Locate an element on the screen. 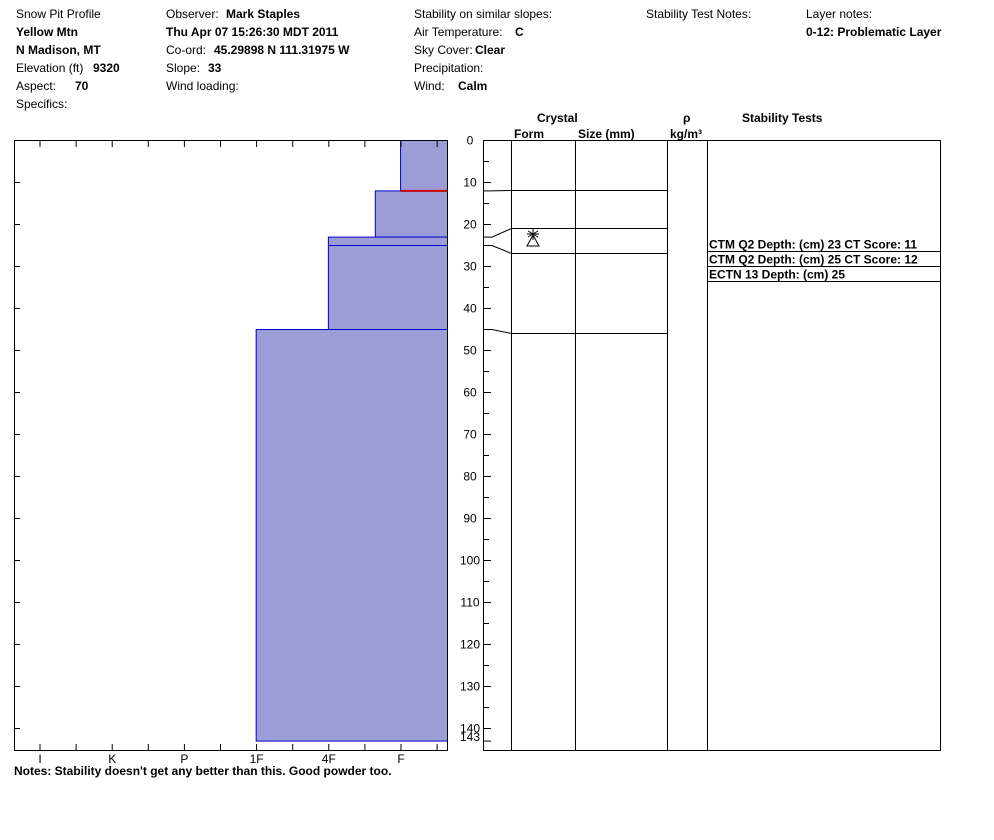 This screenshot has width=994, height=840. precipitation-label: Precipitation: is located at coordinates (449, 68).